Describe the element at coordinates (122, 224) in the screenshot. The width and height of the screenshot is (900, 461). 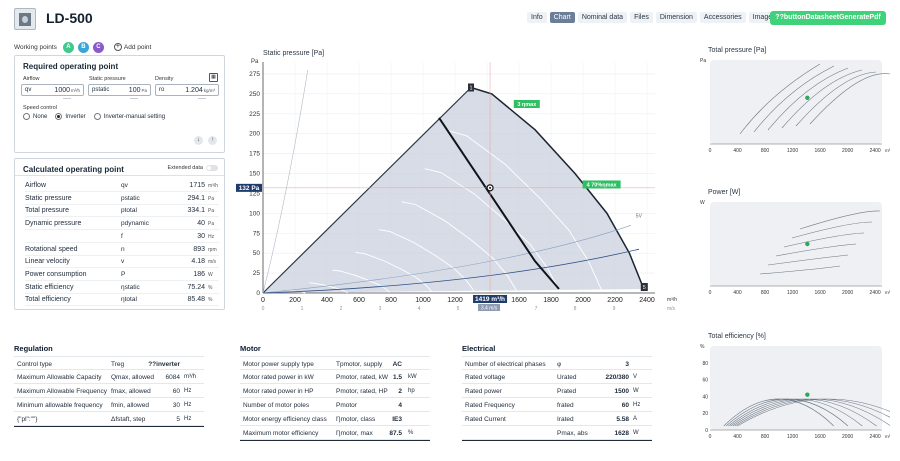
I see `calculated-row: Dynamic pressure pdynamic 40 Pa` at that location.